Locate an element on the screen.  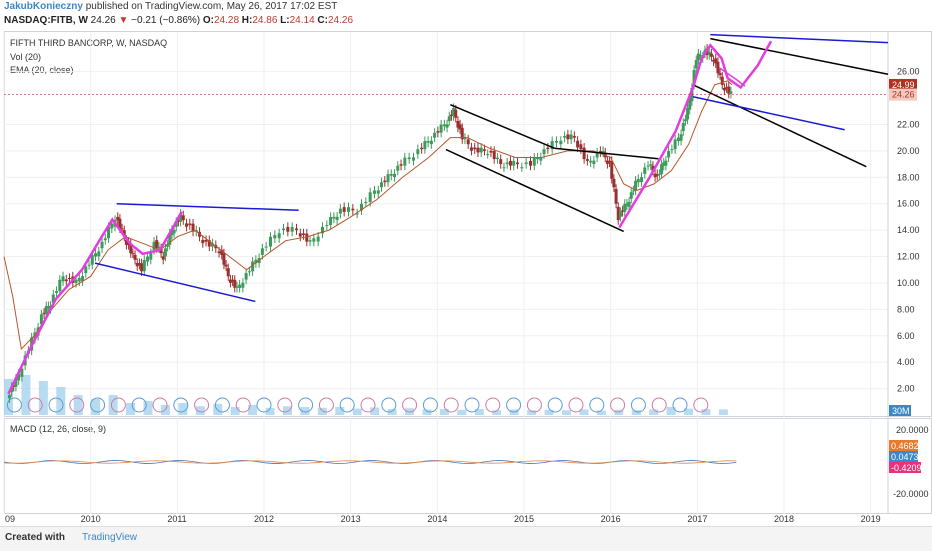
macd-badge-b is located at coordinates (903, 456).